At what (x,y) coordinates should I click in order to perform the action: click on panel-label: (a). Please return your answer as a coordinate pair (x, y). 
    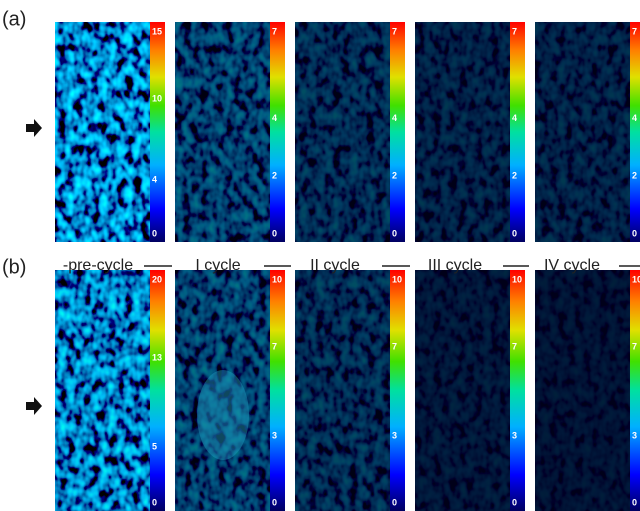
    Looking at the image, I should click on (14, 19).